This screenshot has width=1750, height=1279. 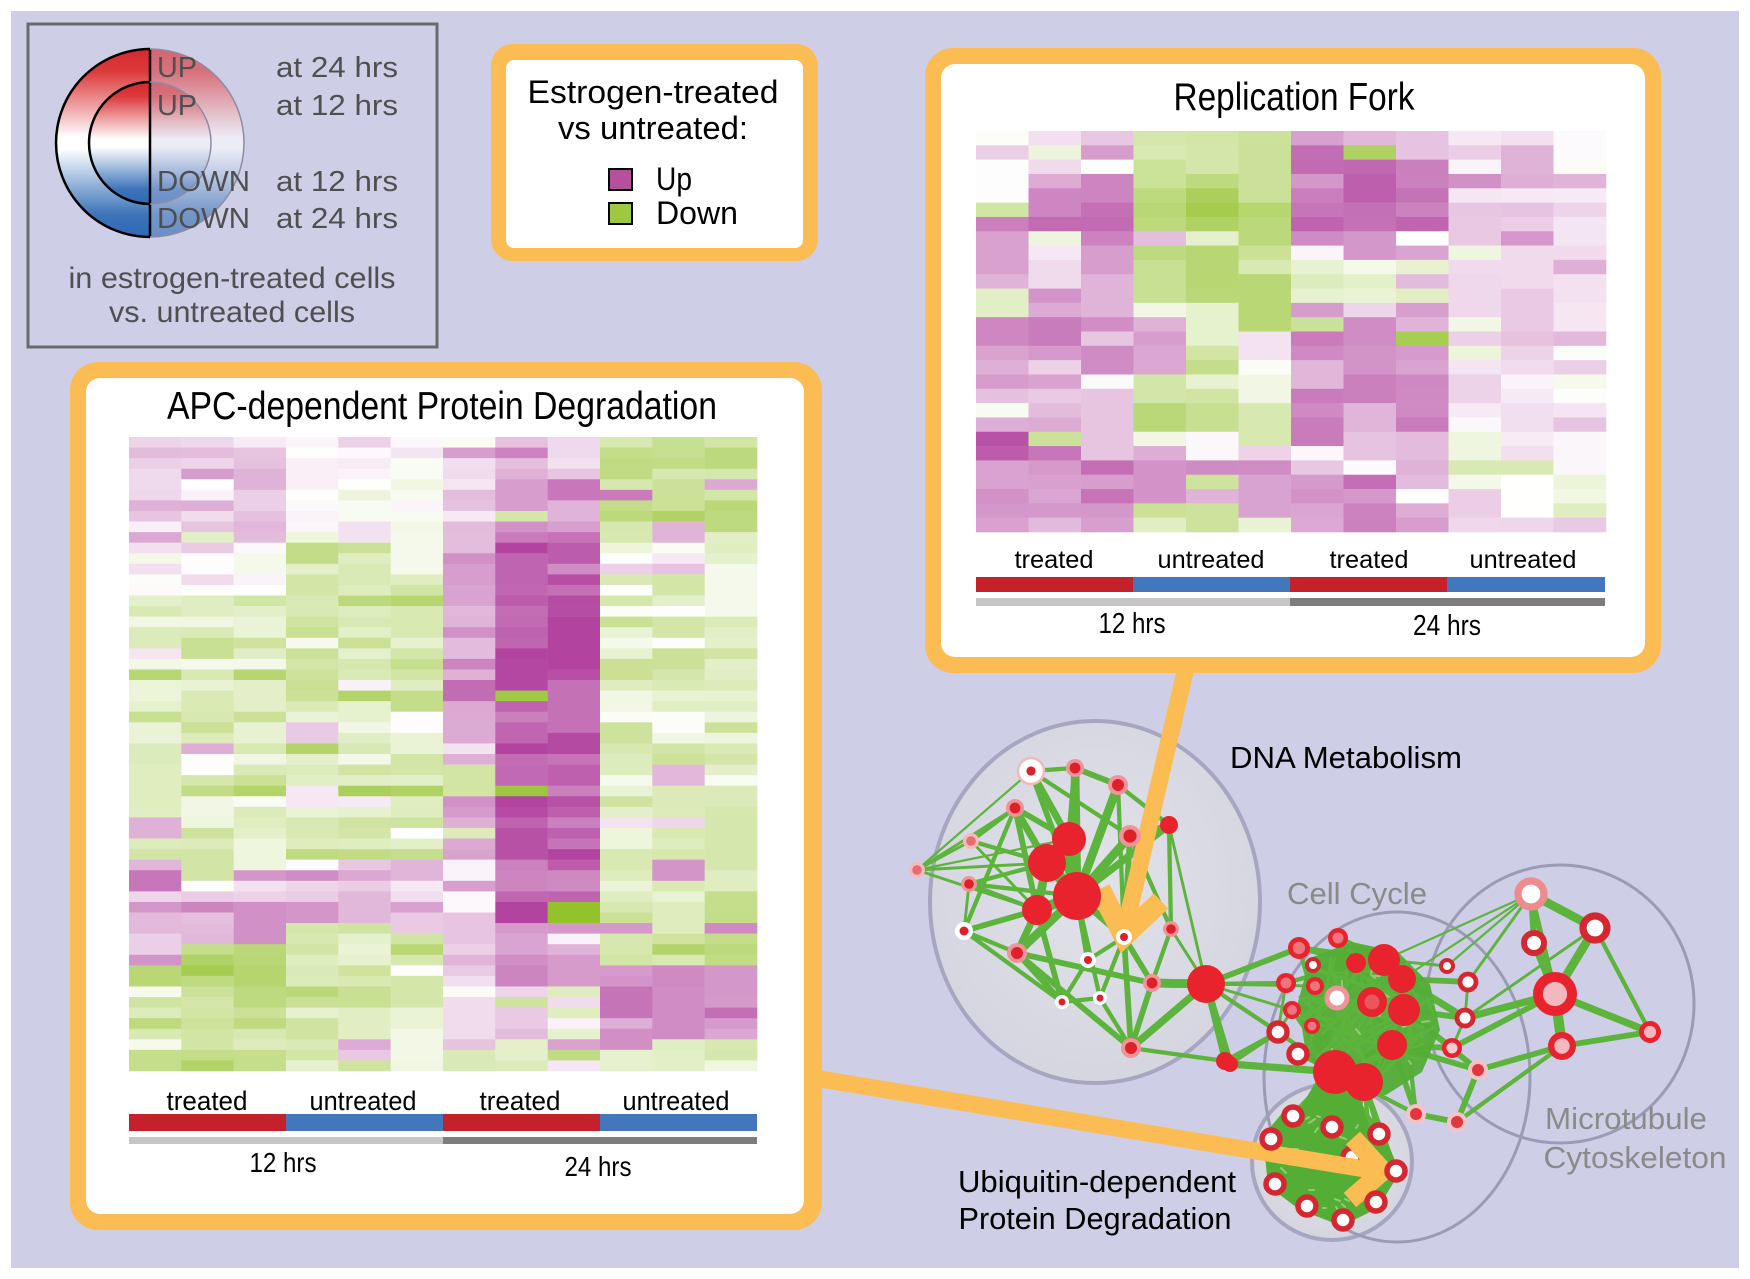 What do you see at coordinates (653, 92) in the screenshot?
I see `svg-text: Estrogen-treated` at bounding box center [653, 92].